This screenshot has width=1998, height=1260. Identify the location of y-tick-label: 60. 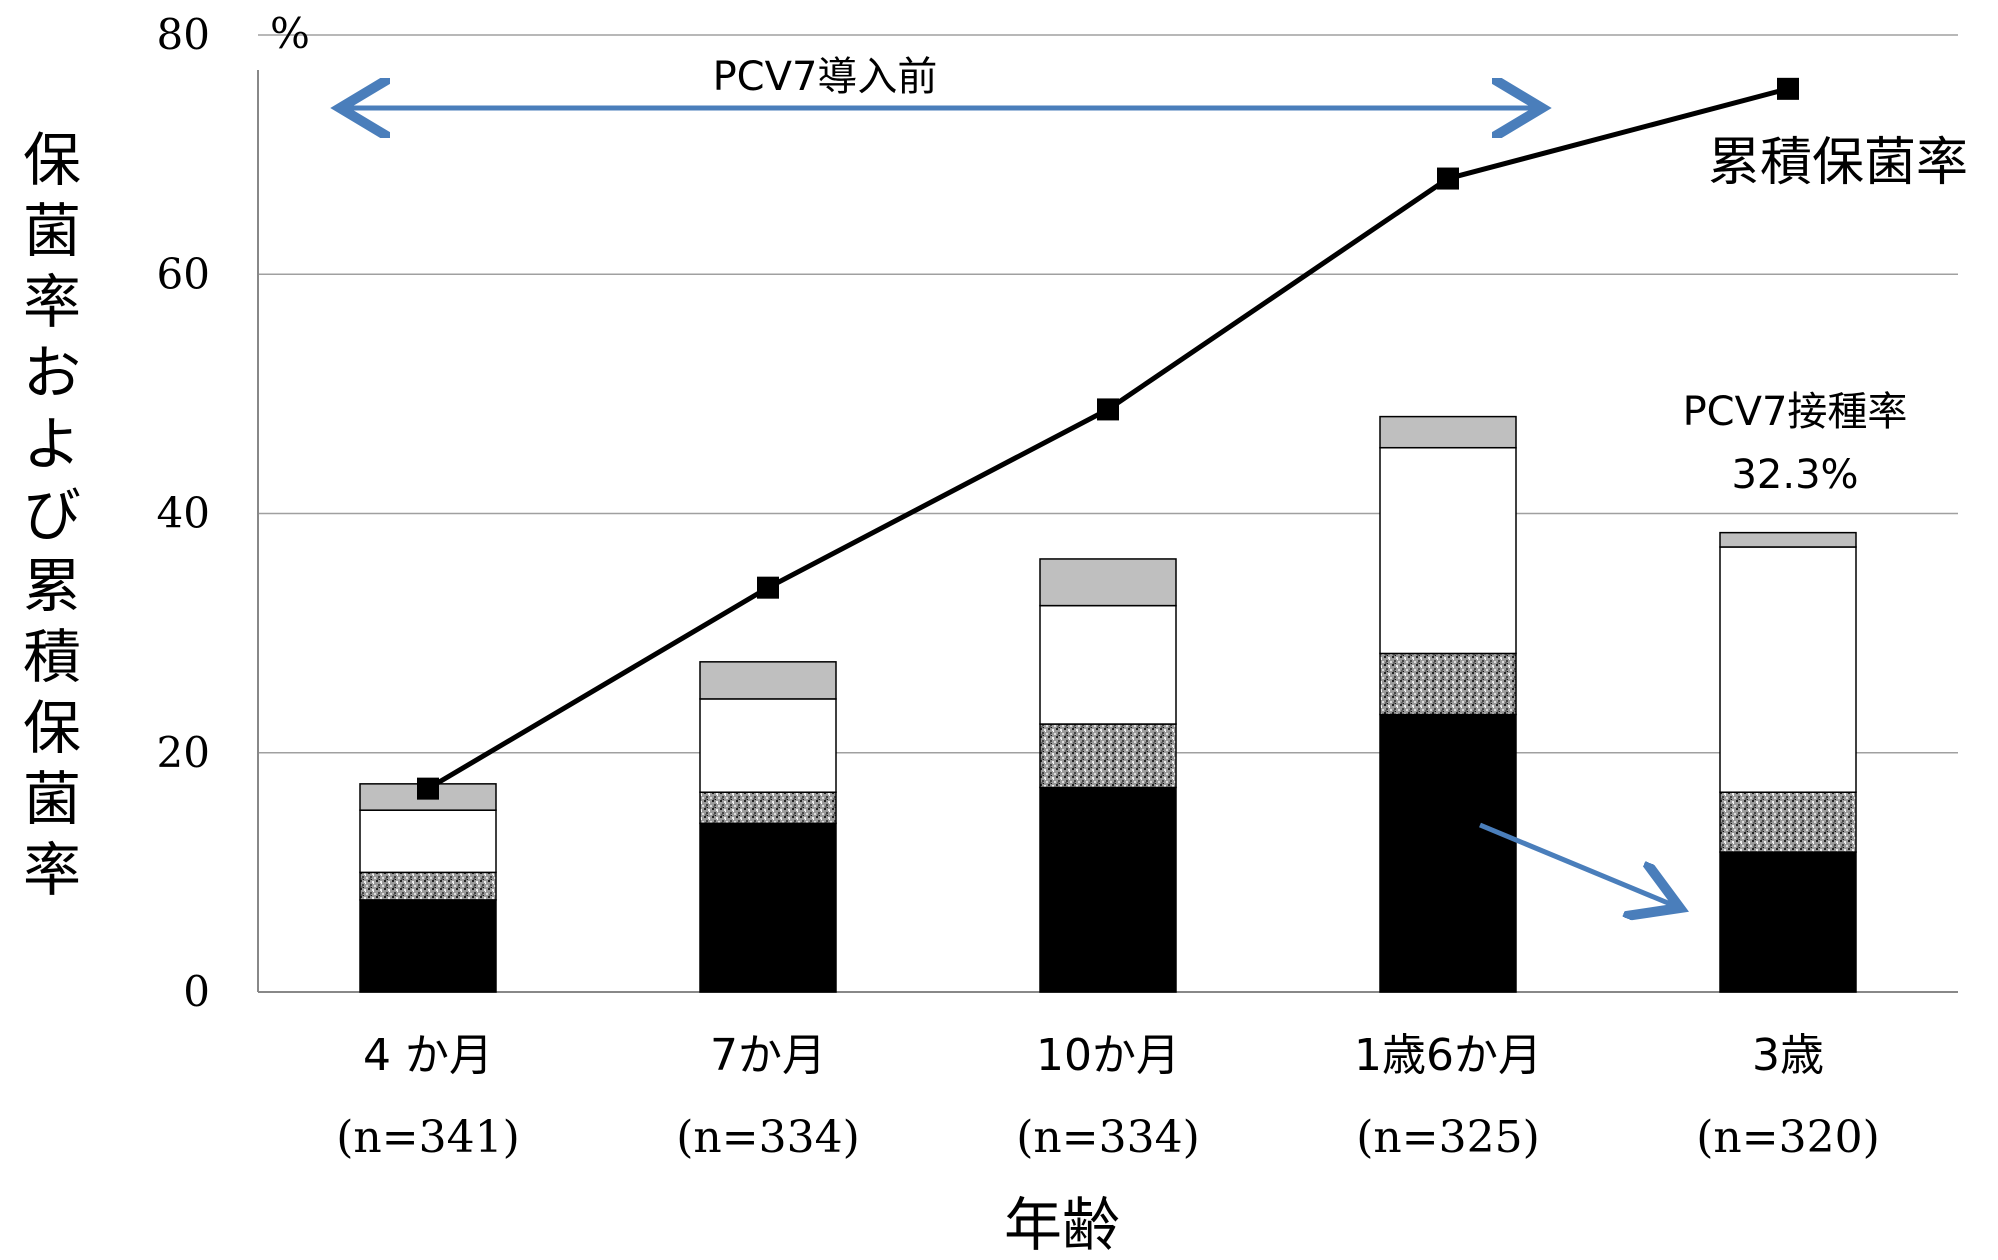
(183, 273).